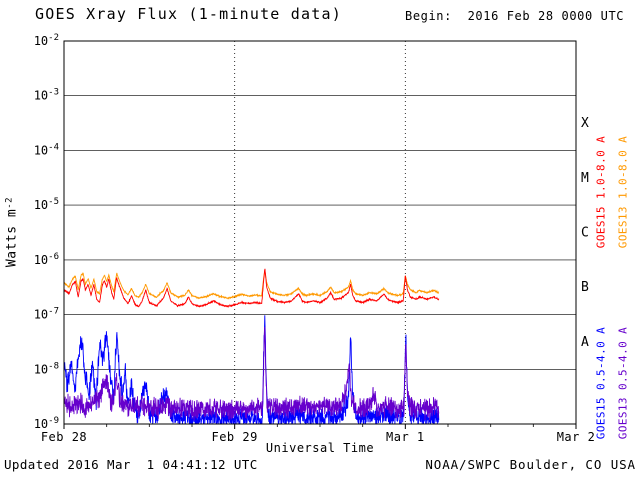 The height and width of the screenshot is (480, 640). Describe the element at coordinates (64, 437) in the screenshot. I see `x-tick-label: Feb 28` at that location.